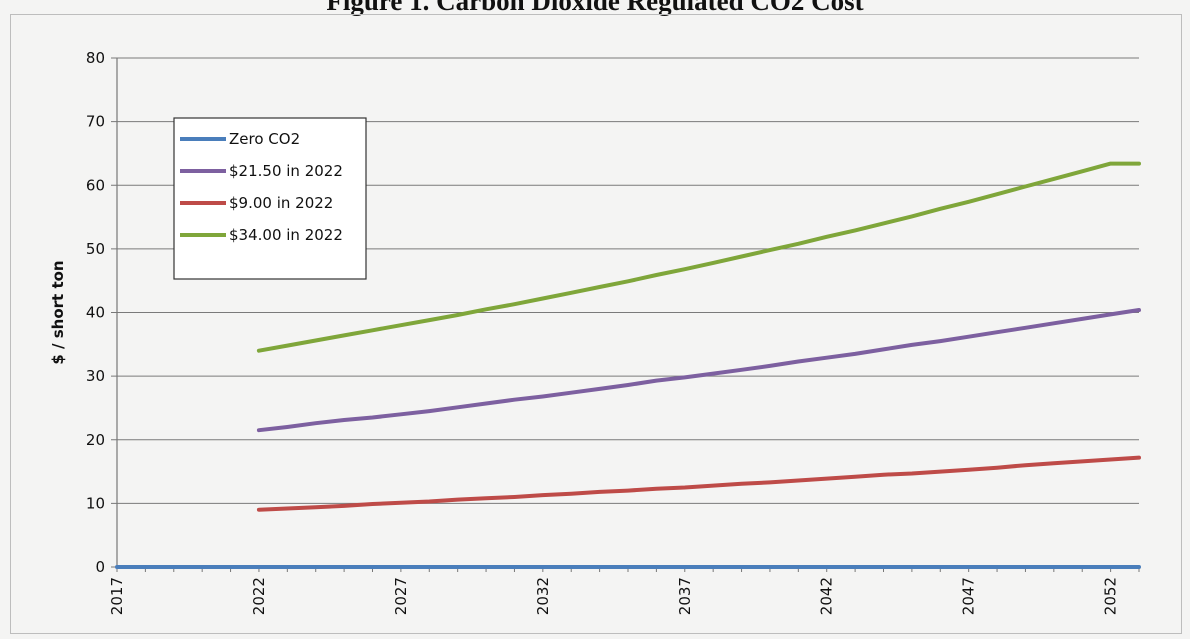 The height and width of the screenshot is (639, 1190). I want to click on x-tick-label: 2017, so click(117, 596).